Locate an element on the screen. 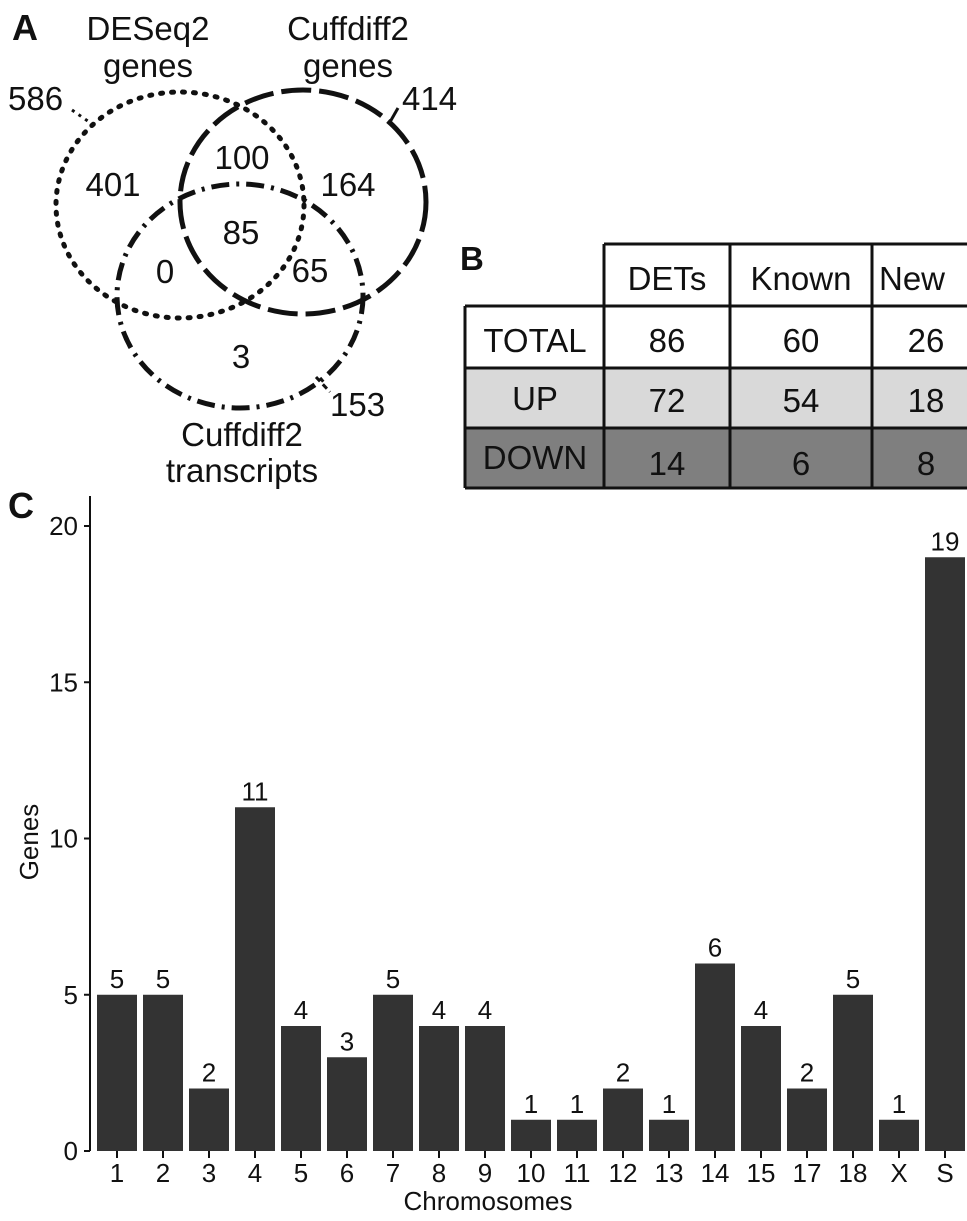 The height and width of the screenshot is (1221, 967). cuffgenes-total-leader is located at coordinates (394, 115).